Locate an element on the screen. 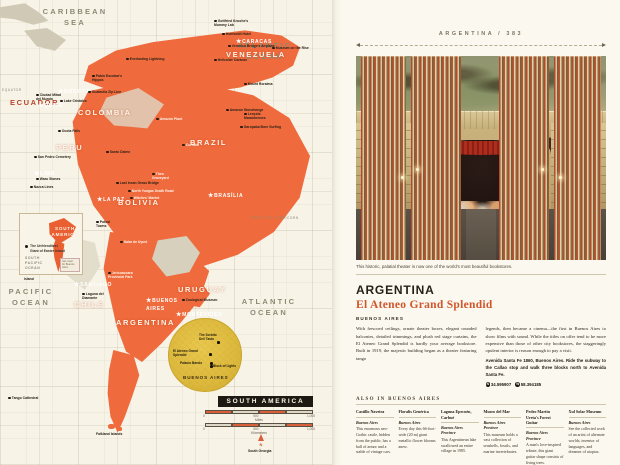 The height and width of the screenshot is (465, 620). also-in-heading: ALSO IN BUENOS AIRES is located at coordinates (398, 400).